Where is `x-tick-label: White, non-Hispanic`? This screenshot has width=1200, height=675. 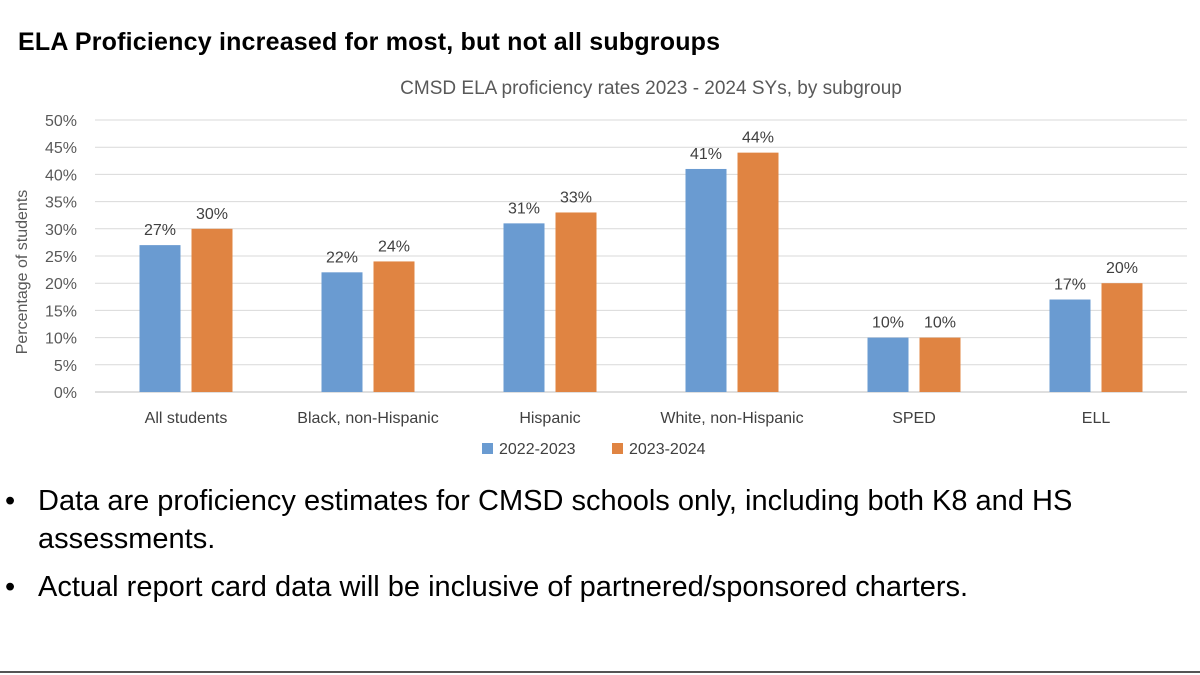
x-tick-label: White, non-Hispanic is located at coordinates (731, 418).